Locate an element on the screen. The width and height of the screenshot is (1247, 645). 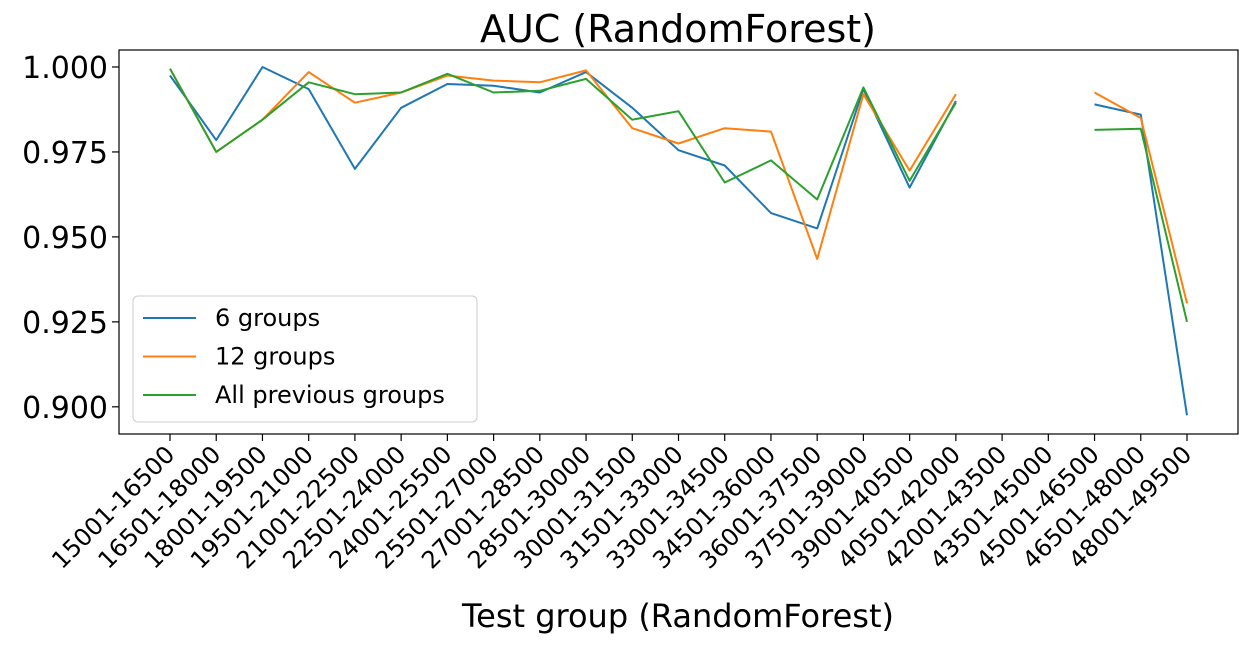
y-tick-label: 0.925 is located at coordinates (65, 323).